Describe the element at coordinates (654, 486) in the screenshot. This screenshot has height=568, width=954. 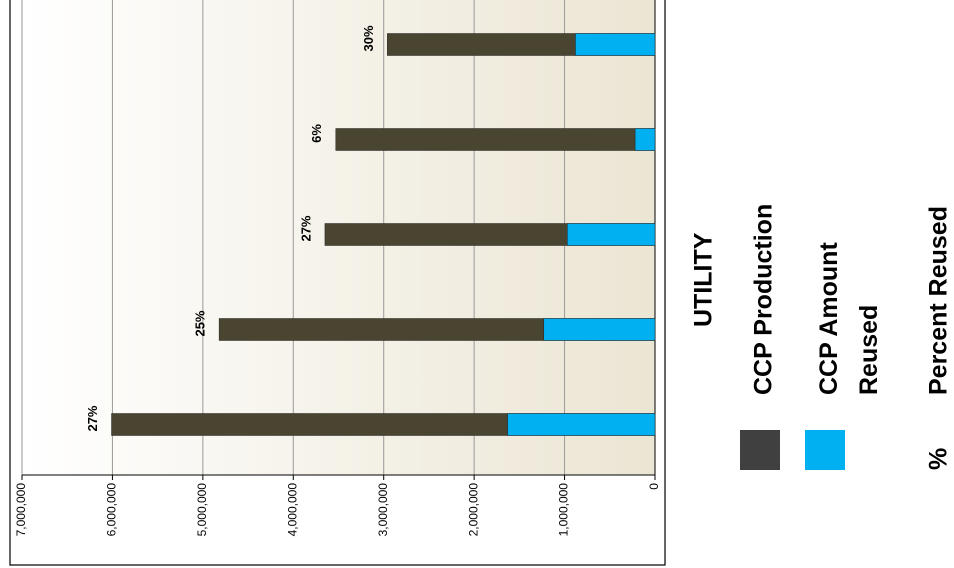
I see `x-tick-label: 0` at that location.